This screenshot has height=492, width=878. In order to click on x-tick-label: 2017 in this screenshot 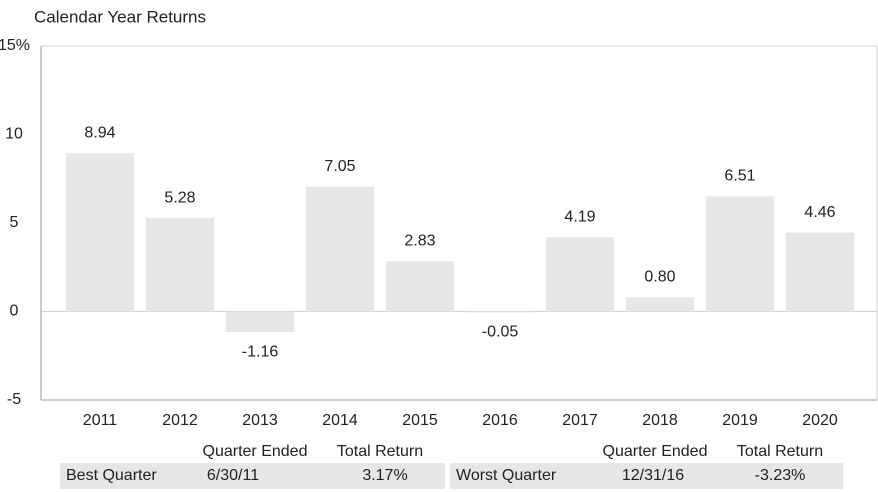, I will do `click(580, 420)`.